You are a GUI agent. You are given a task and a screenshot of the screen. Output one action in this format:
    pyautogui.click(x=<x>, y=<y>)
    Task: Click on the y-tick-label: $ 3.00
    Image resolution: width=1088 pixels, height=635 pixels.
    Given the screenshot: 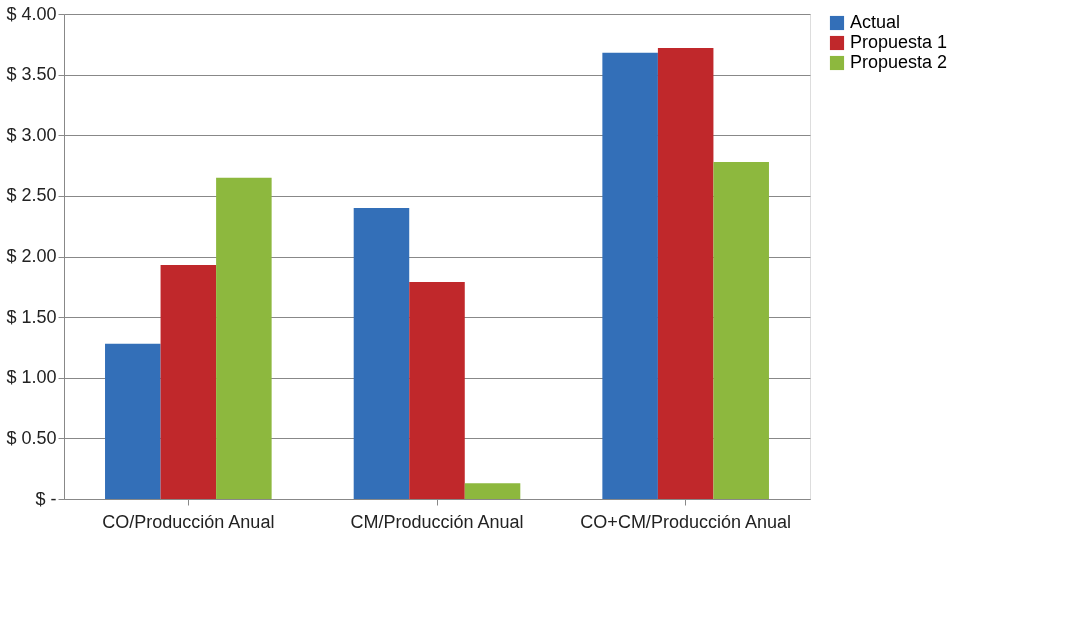 What is the action you would take?
    pyautogui.click(x=31, y=134)
    